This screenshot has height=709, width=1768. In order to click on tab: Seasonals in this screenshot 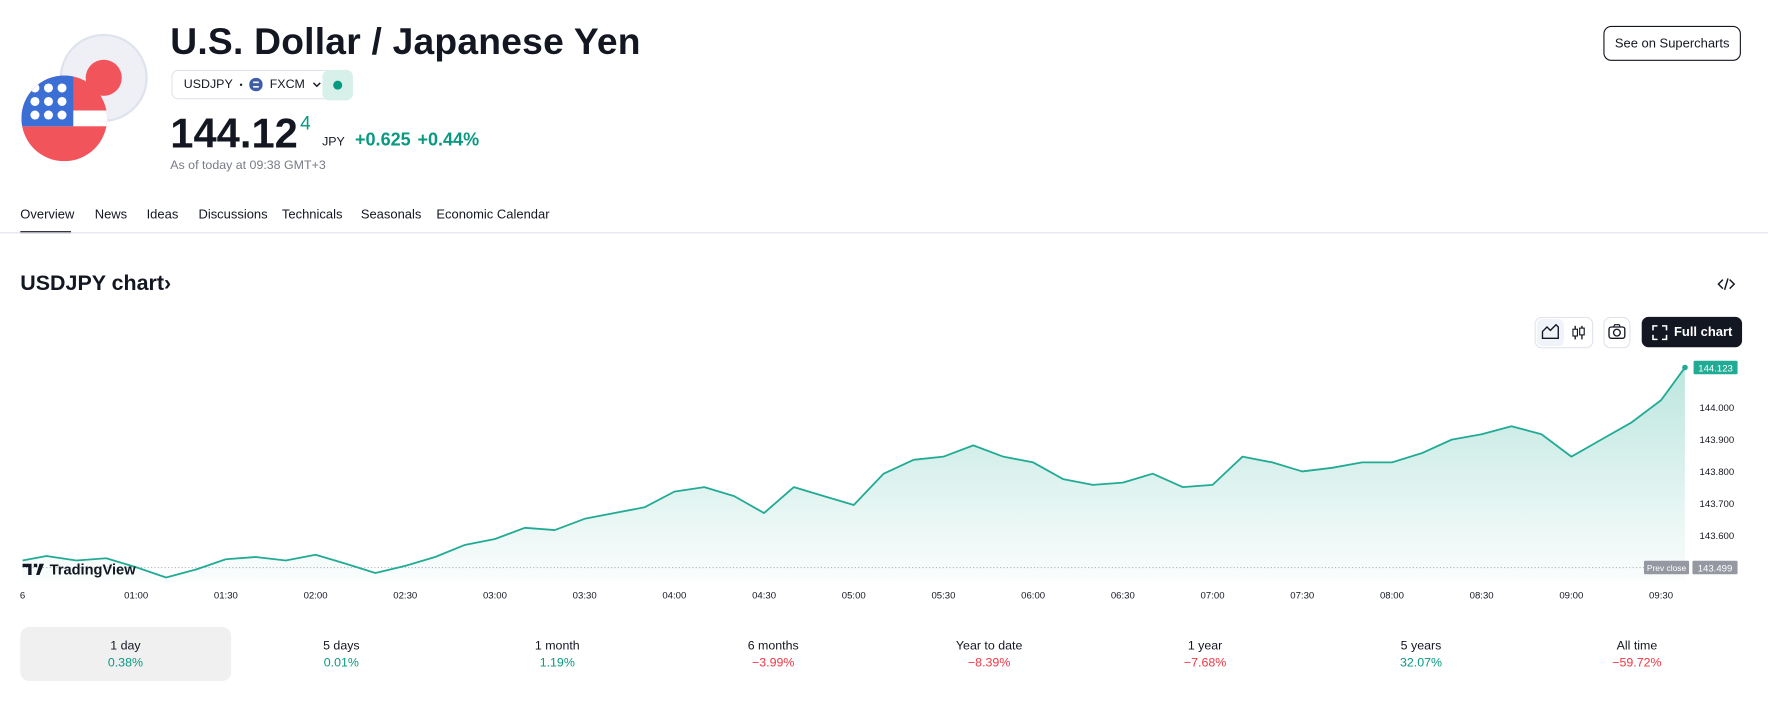, I will do `click(391, 215)`.